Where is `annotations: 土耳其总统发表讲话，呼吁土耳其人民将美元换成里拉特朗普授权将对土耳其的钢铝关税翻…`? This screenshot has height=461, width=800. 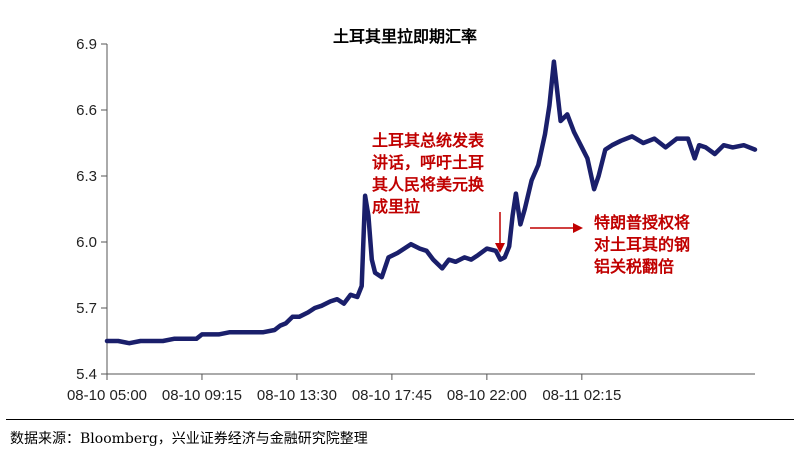
annotations: 土耳其总统发表讲话，呼吁土耳其人民将美元换成里拉特朗普授权将对土耳其的钢铝关税翻… is located at coordinates (531, 203).